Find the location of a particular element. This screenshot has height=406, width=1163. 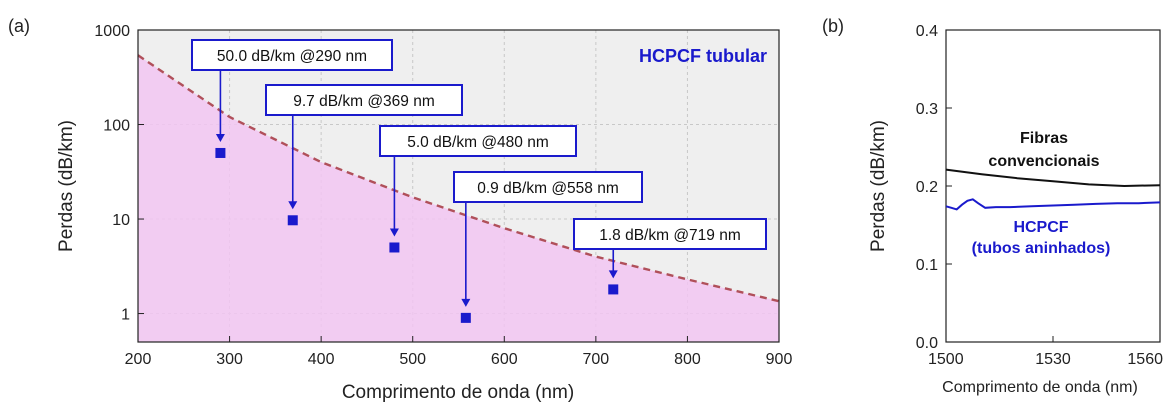

panel-b-x-axis-label: Comprimento de onda (nm) is located at coordinates (1040, 387).